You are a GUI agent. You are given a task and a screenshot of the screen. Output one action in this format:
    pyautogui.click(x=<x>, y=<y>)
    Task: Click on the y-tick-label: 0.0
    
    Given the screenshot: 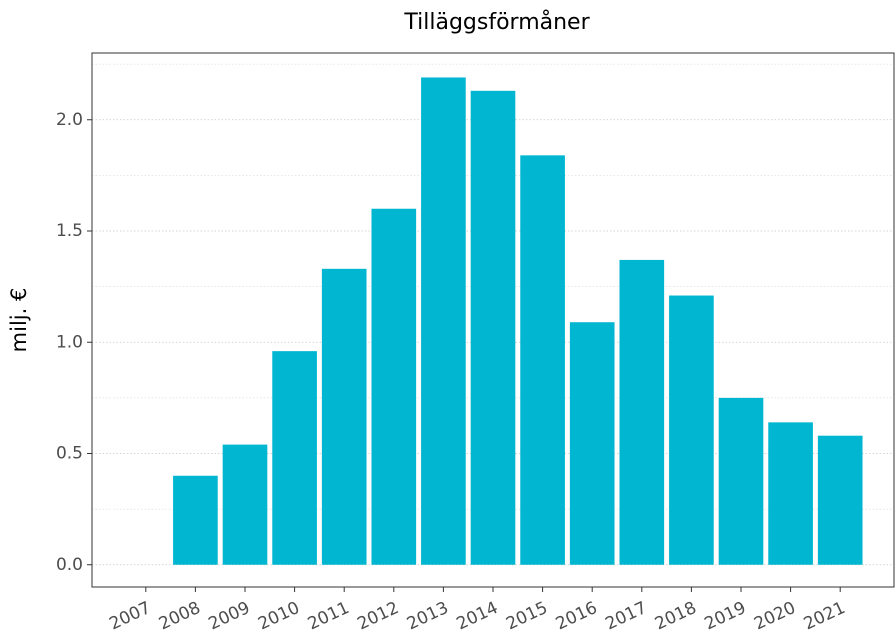 What is the action you would take?
    pyautogui.click(x=69, y=565)
    